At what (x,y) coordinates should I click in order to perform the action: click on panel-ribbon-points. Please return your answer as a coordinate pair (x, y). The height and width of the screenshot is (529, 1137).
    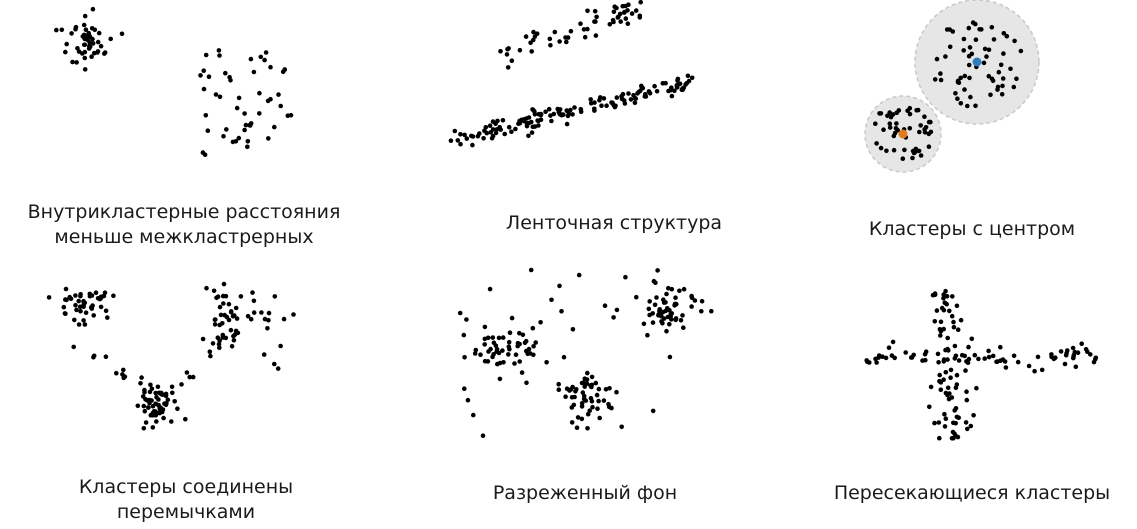
    Looking at the image, I should click on (571, 74).